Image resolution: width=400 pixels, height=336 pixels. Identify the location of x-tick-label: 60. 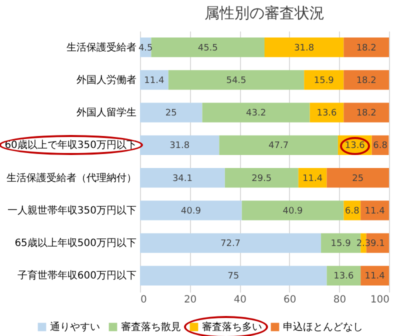
(290, 300).